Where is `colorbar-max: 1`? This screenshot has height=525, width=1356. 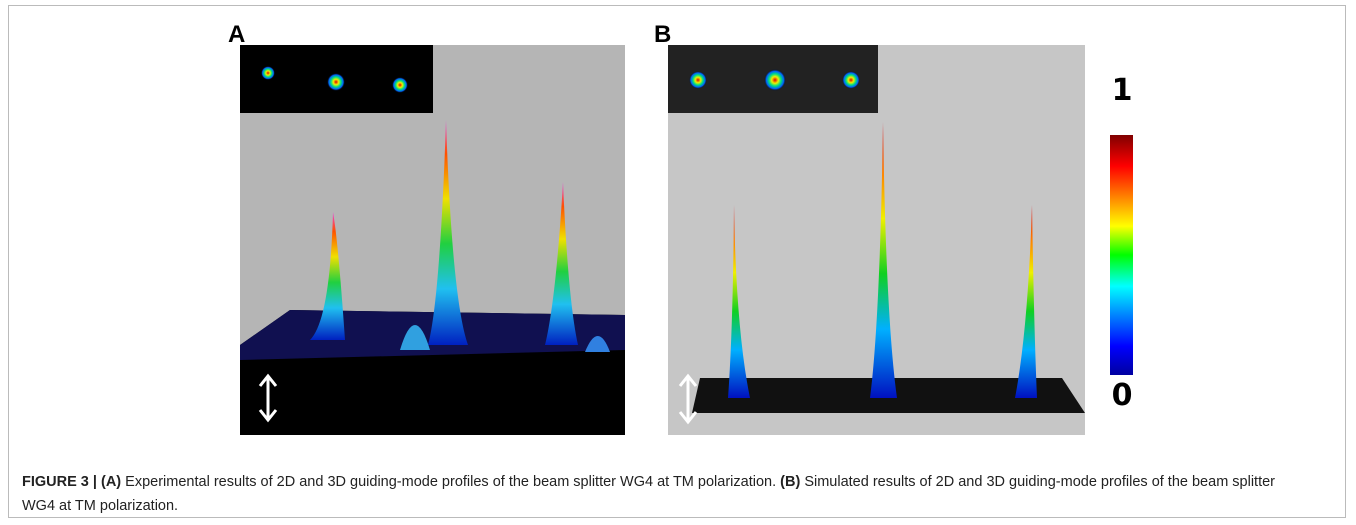
colorbar-max: 1 is located at coordinates (1122, 90).